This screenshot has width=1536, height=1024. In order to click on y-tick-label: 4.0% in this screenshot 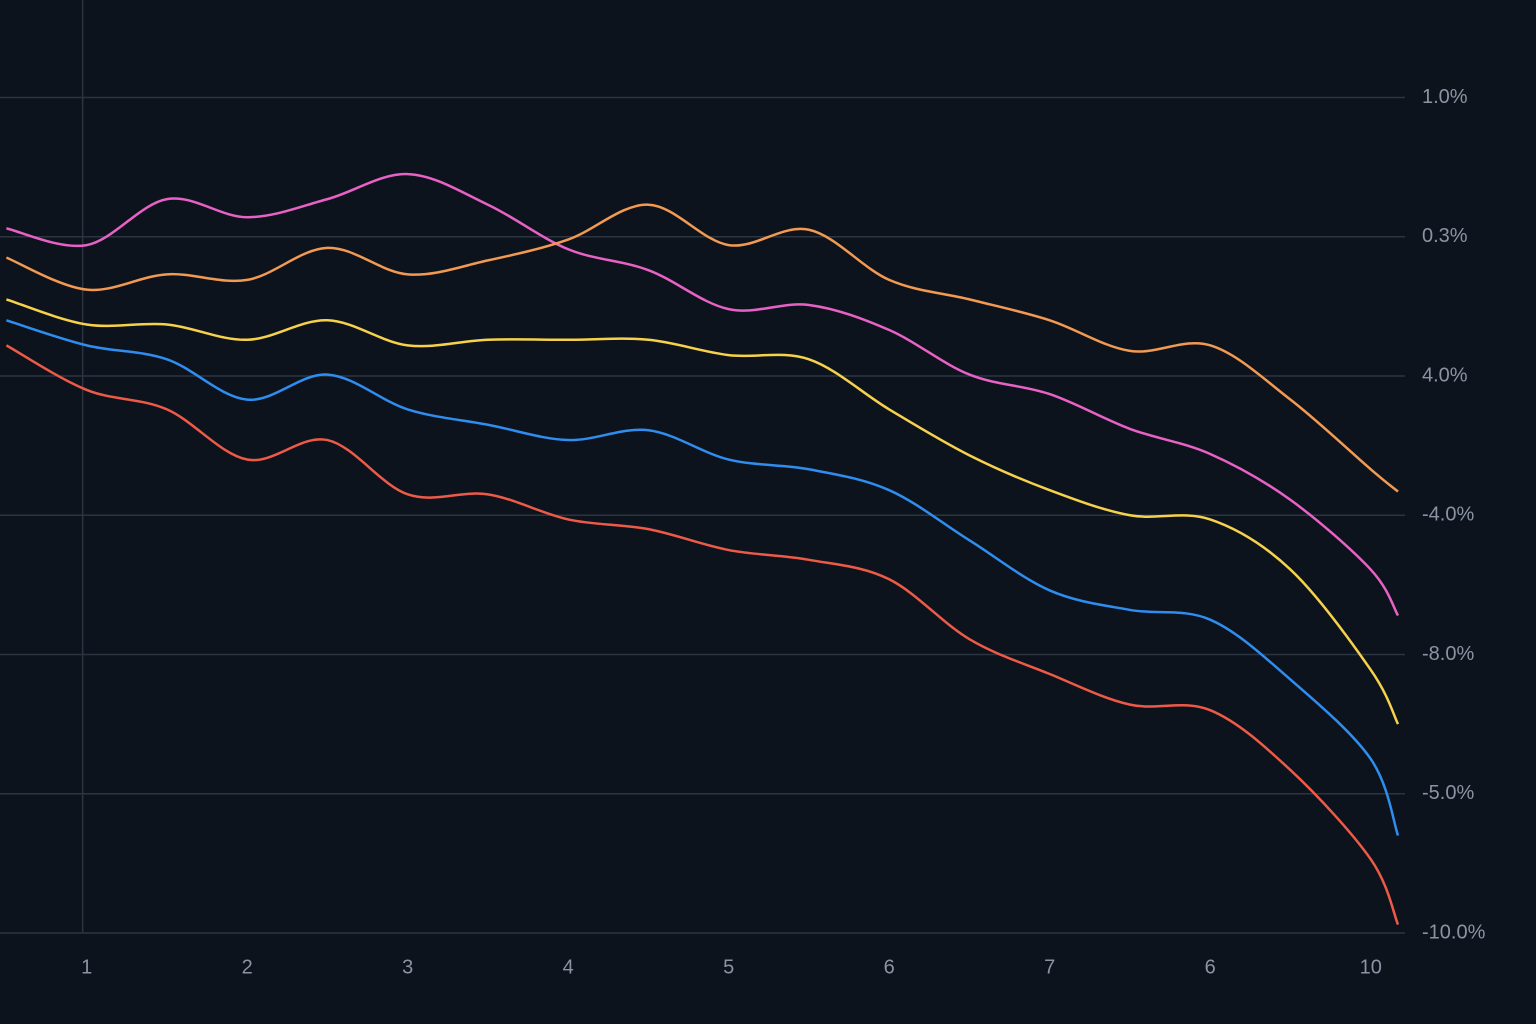, I will do `click(1445, 375)`.